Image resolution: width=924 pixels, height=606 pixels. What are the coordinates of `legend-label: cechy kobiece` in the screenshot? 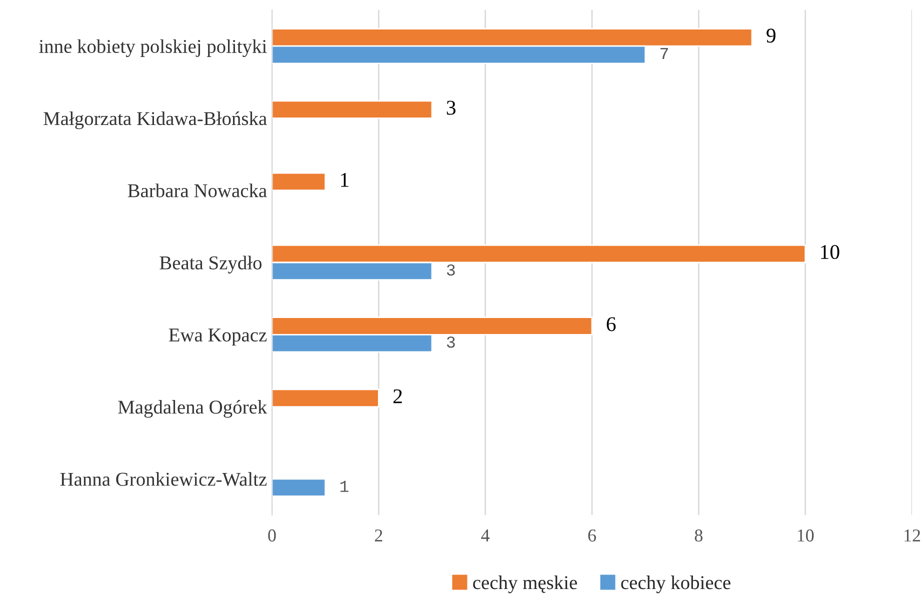 It's located at (675, 585).